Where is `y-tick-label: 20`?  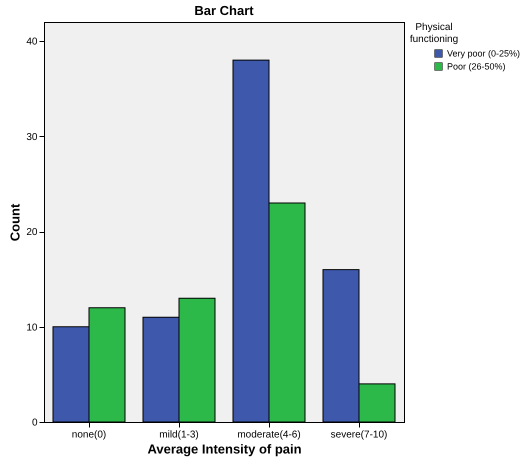
y-tick-label: 20 is located at coordinates (32, 232).